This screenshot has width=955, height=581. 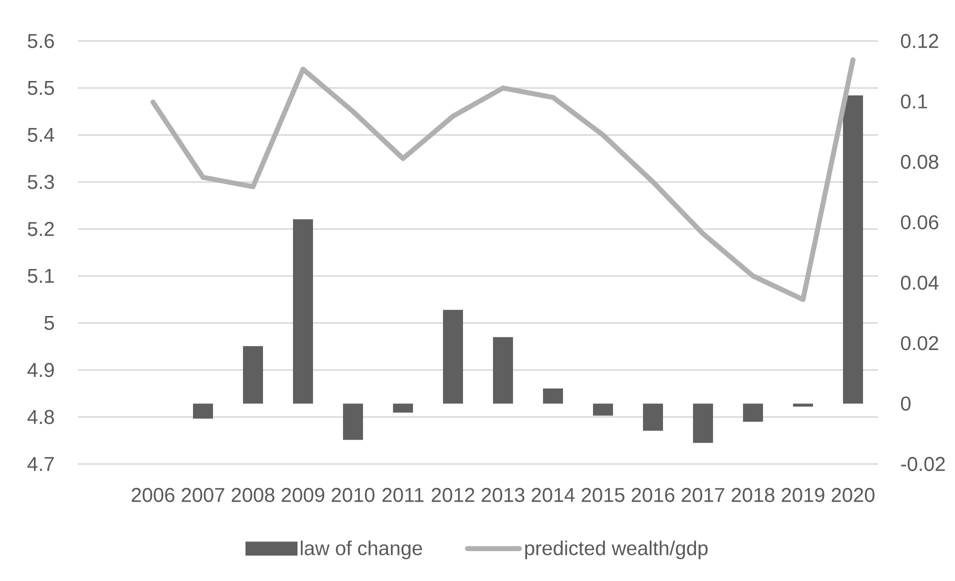 I want to click on x-tick-label: 2009, so click(x=303, y=495).